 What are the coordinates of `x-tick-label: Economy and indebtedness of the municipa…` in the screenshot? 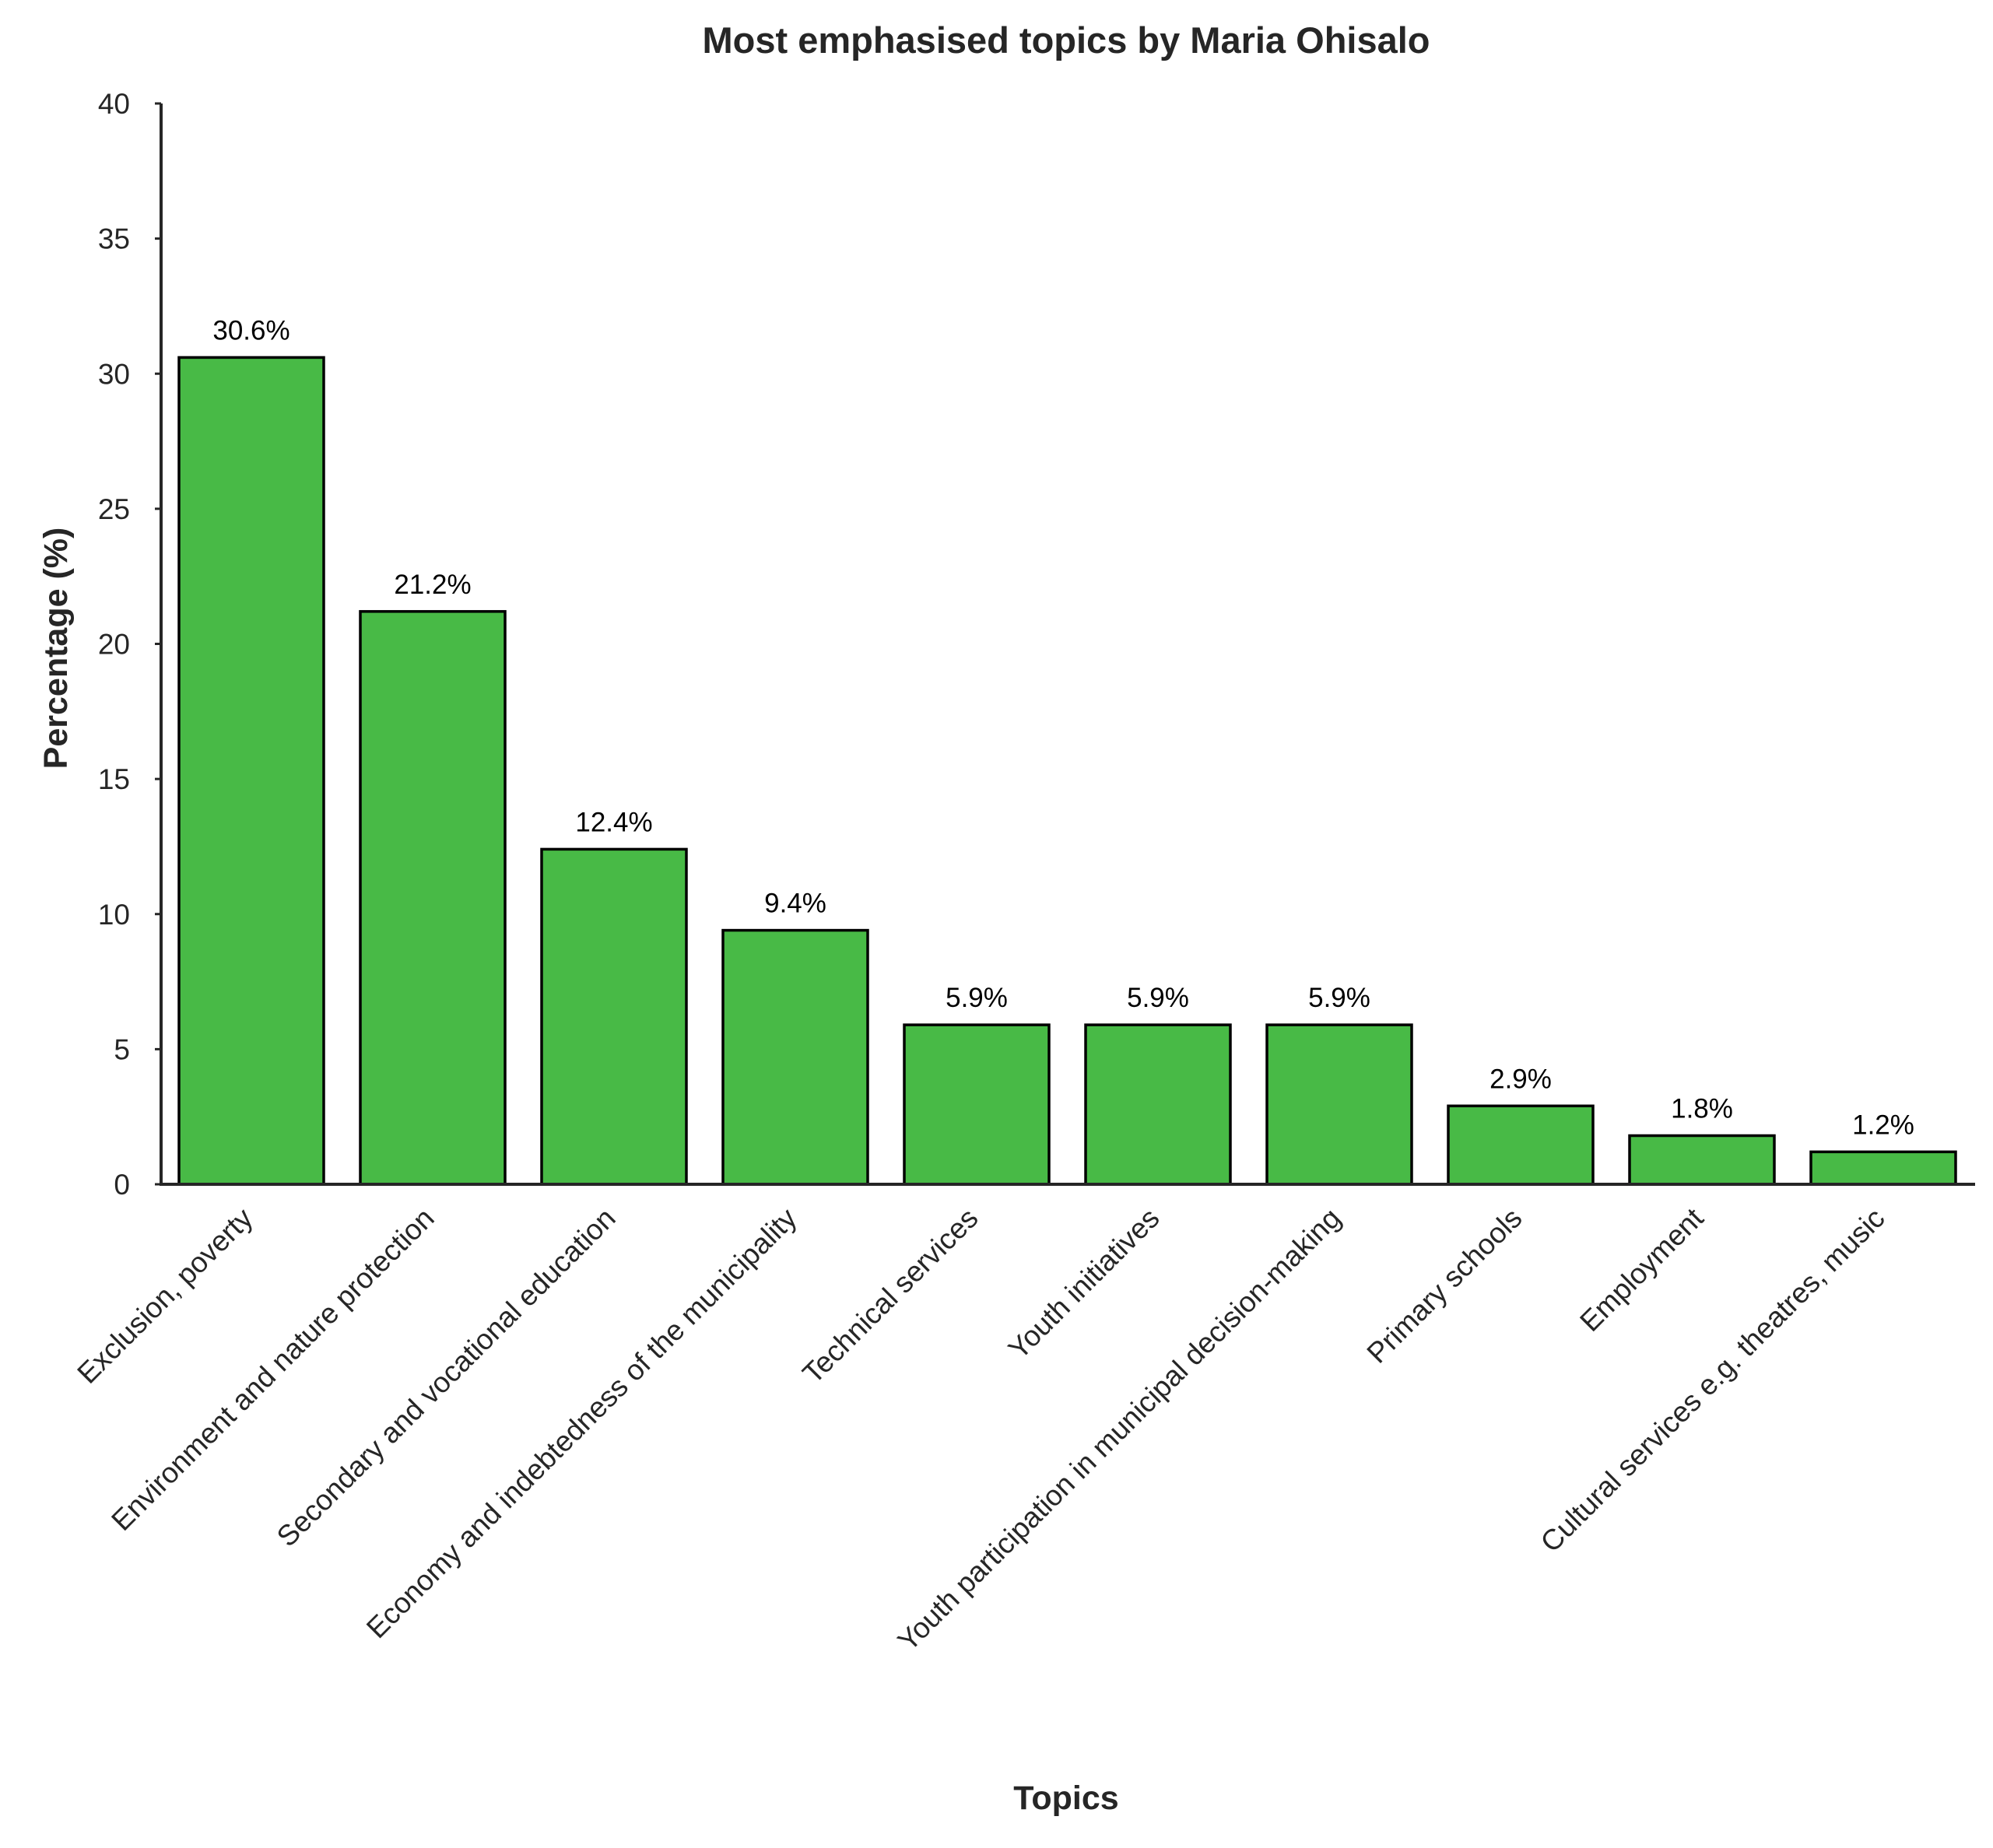 It's located at (581, 1422).